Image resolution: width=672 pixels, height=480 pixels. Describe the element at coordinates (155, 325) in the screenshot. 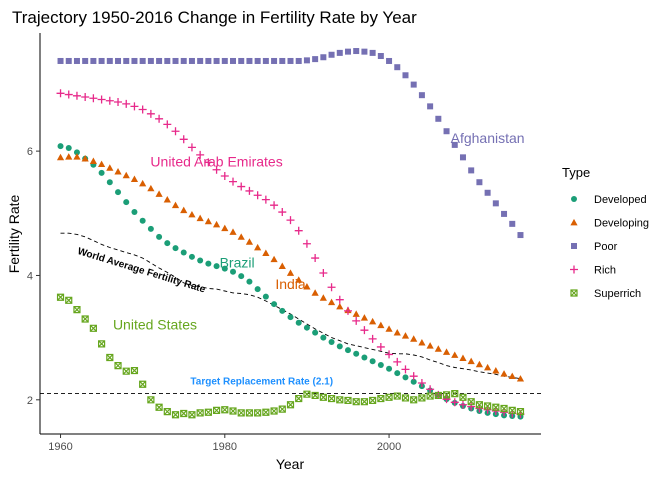

I see `annotation-united-states: United States` at that location.